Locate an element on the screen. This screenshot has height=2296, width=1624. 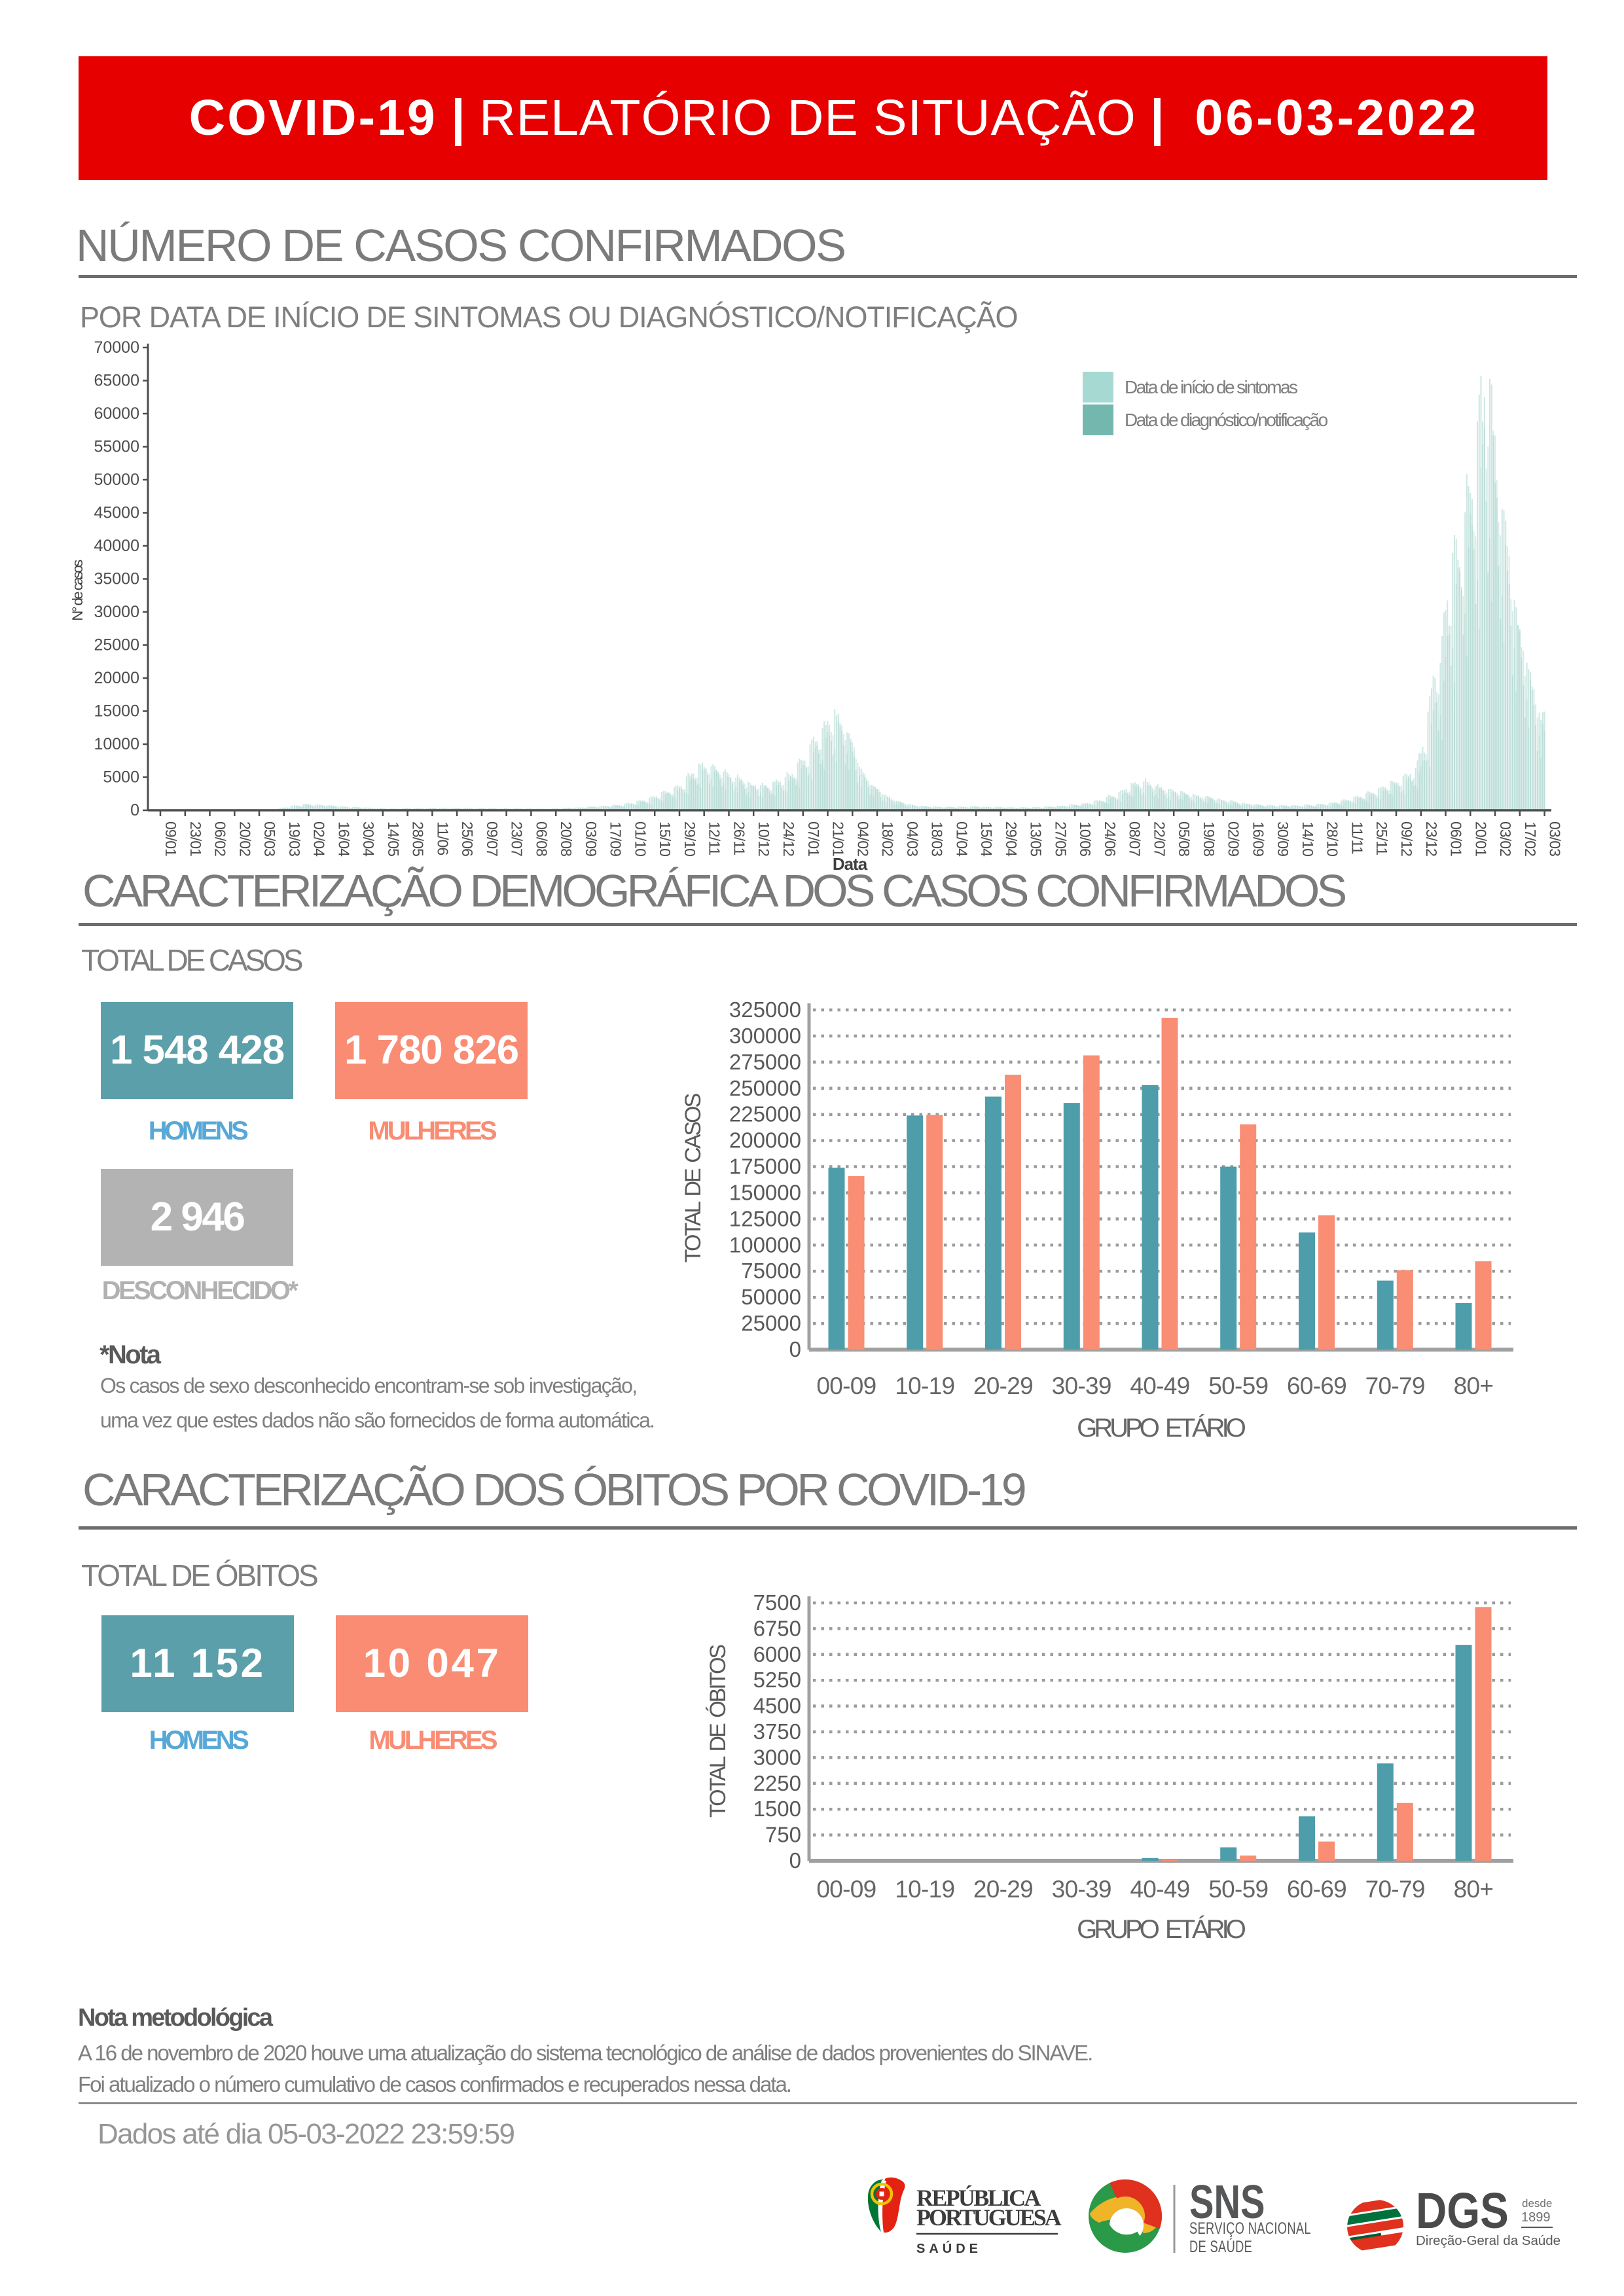
svg-text: SERVIÇO NACIONAL is located at coordinates (1250, 2228).